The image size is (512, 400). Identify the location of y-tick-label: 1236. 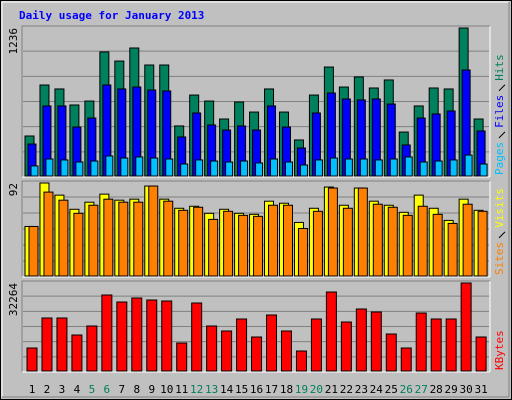
(13, 41).